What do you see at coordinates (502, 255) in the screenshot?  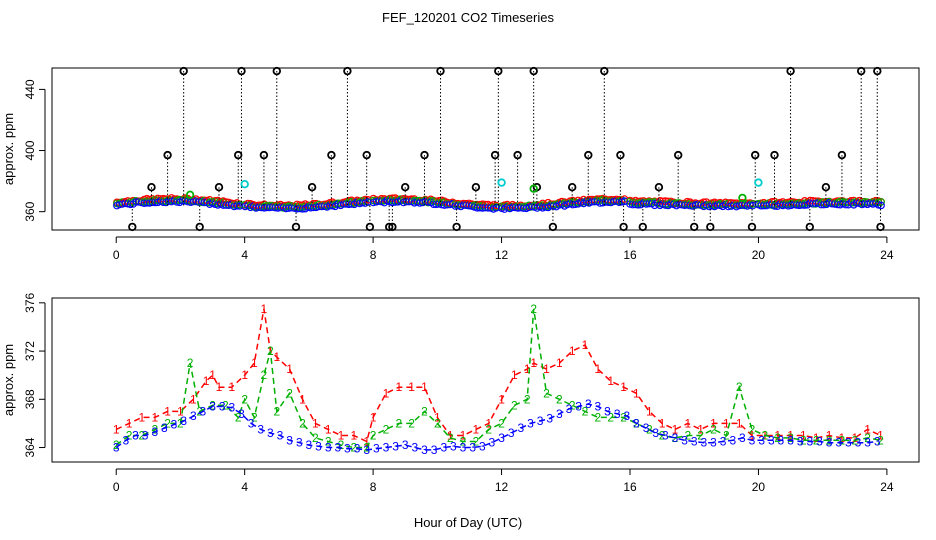 I see `top-x-tick-label: 12` at bounding box center [502, 255].